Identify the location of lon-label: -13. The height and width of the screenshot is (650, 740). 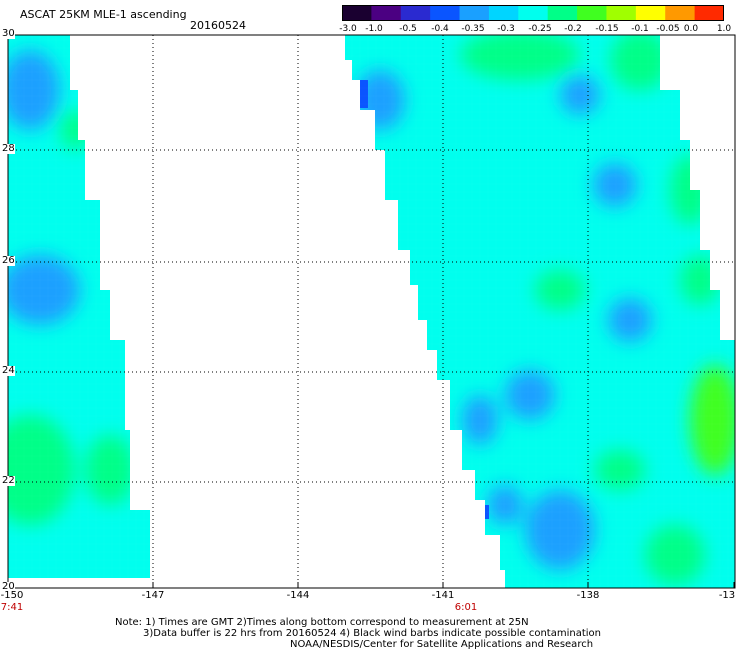
(727, 595).